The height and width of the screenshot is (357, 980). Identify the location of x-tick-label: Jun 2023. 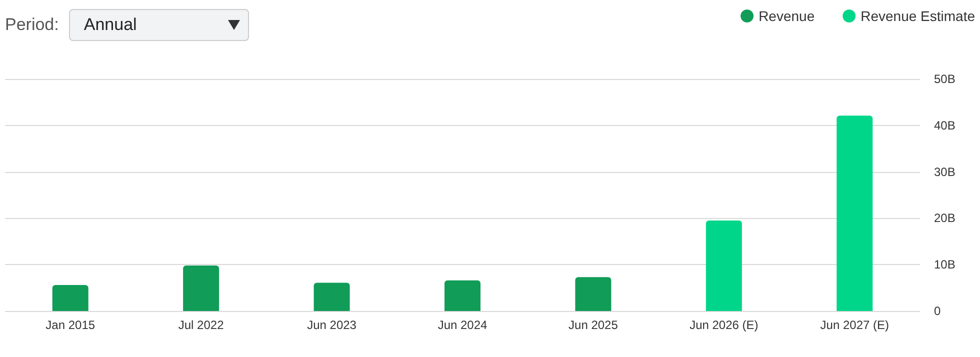
(332, 325).